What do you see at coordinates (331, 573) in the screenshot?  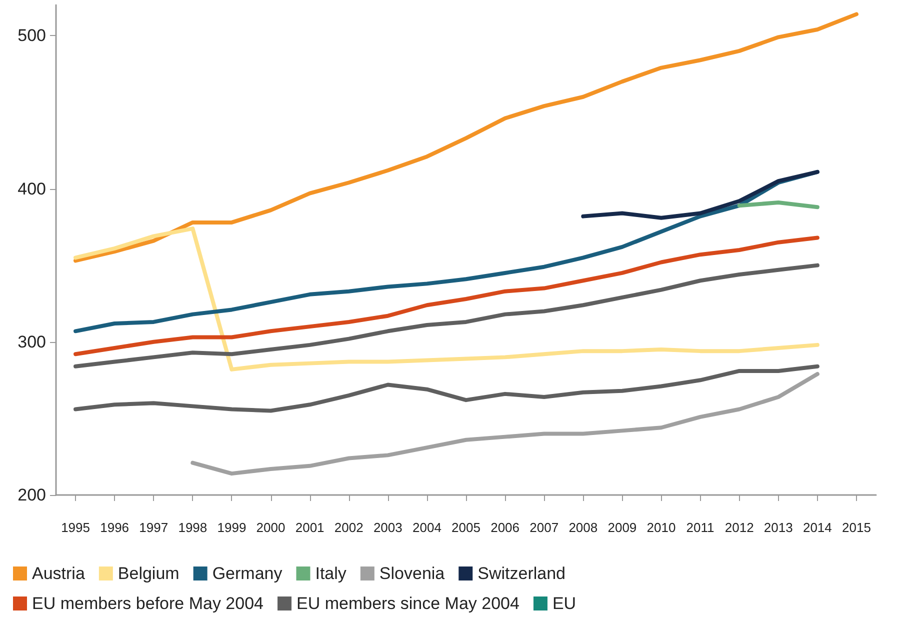 I see `legend-label: Italy` at bounding box center [331, 573].